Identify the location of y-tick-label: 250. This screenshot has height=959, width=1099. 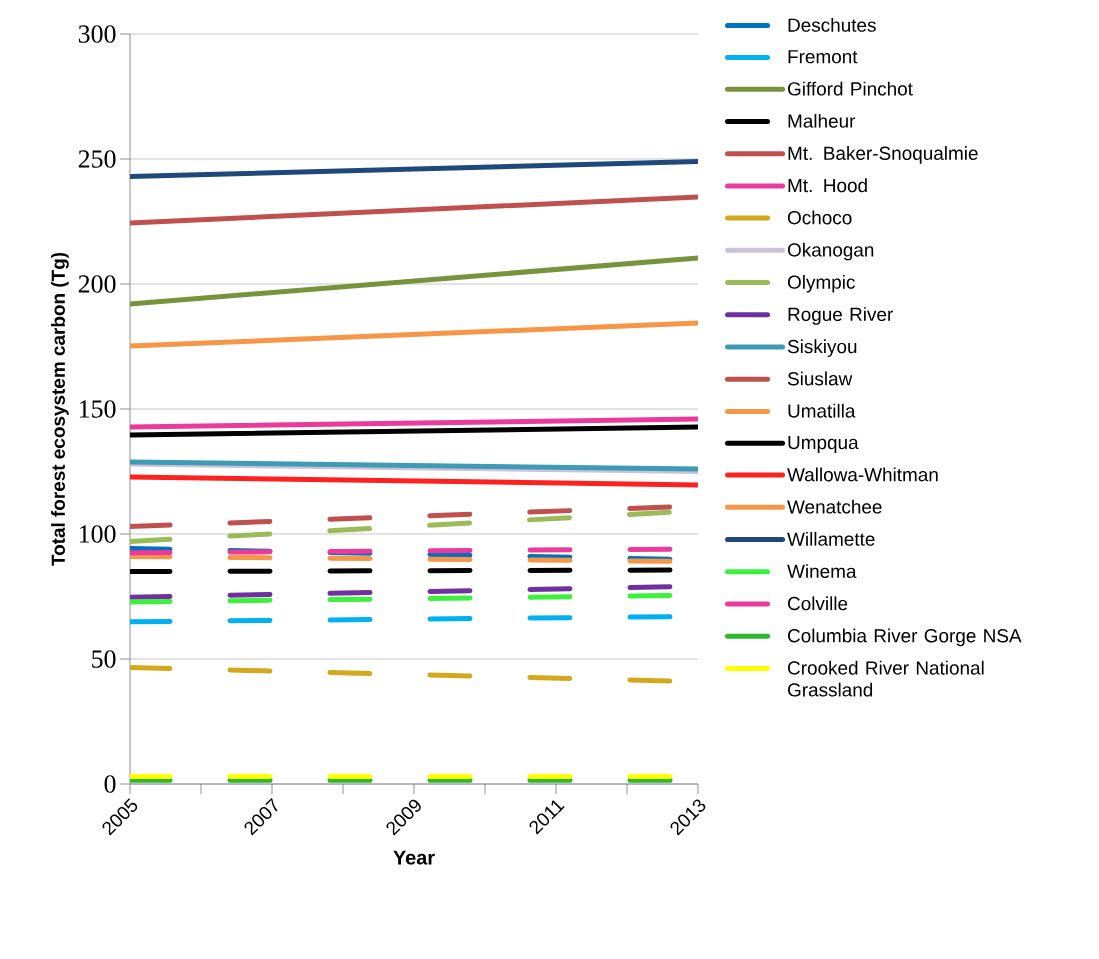
(97, 159).